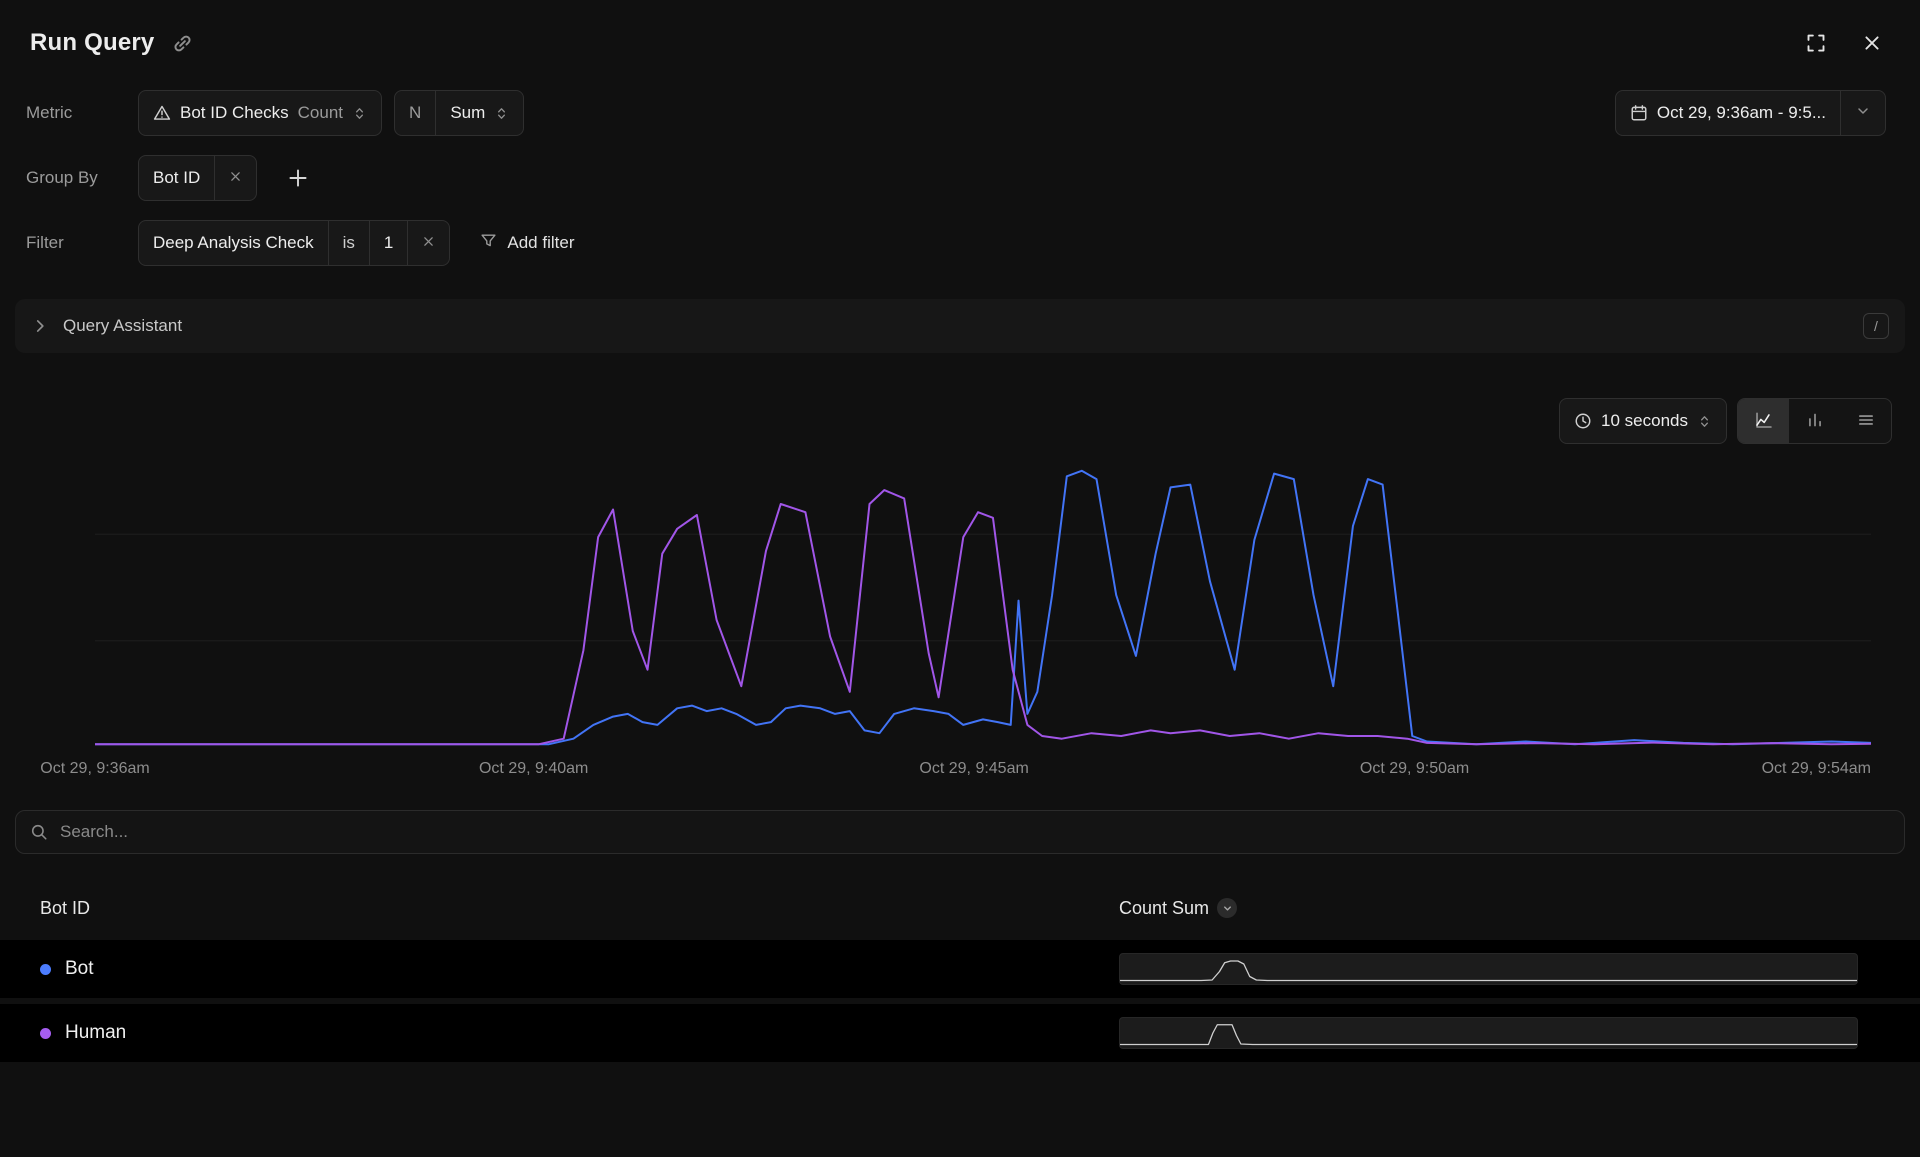  What do you see at coordinates (65, 907) in the screenshot?
I see `column-header-bot-id: Bot ID` at bounding box center [65, 907].